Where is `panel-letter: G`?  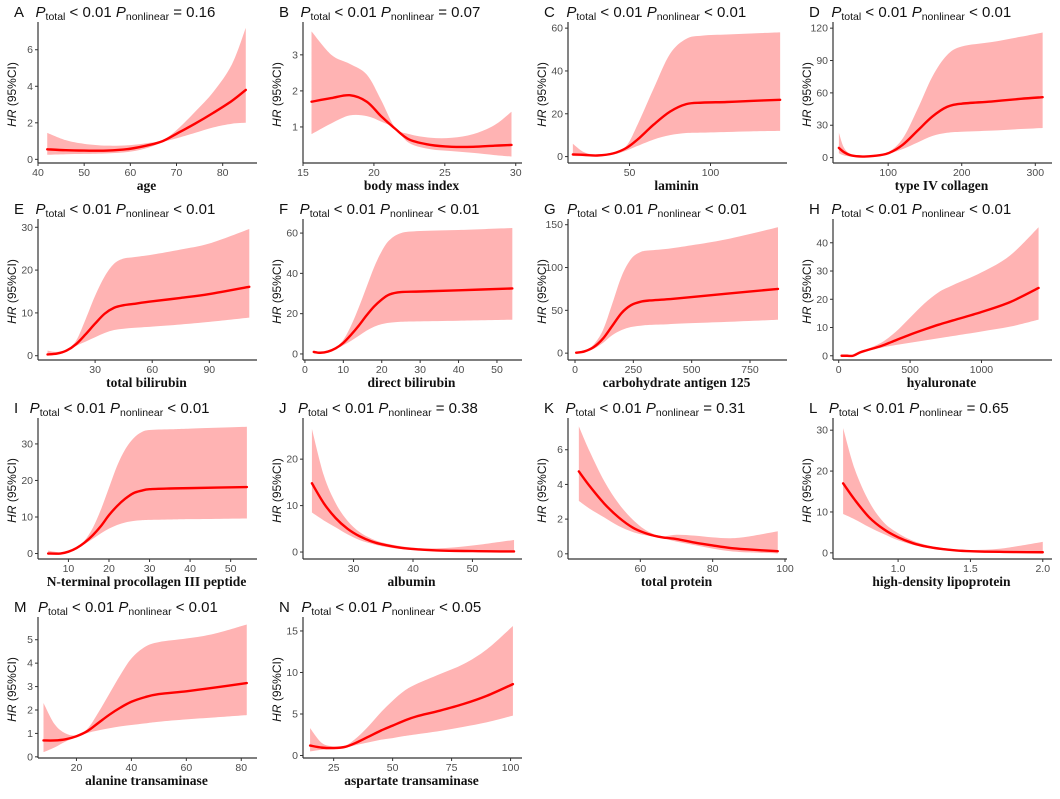
panel-letter: G is located at coordinates (553, 209).